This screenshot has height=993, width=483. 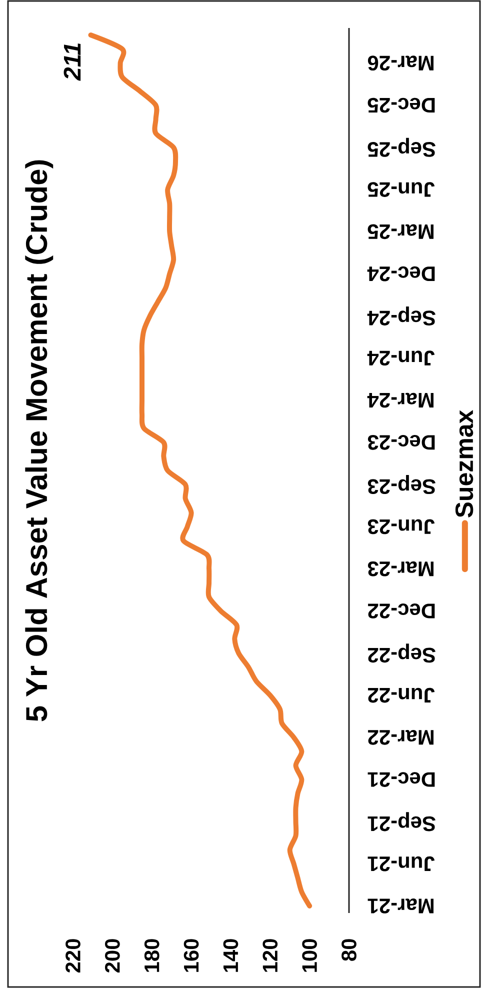 I want to click on y-tick-label: Jun-23, so click(x=401, y=526).